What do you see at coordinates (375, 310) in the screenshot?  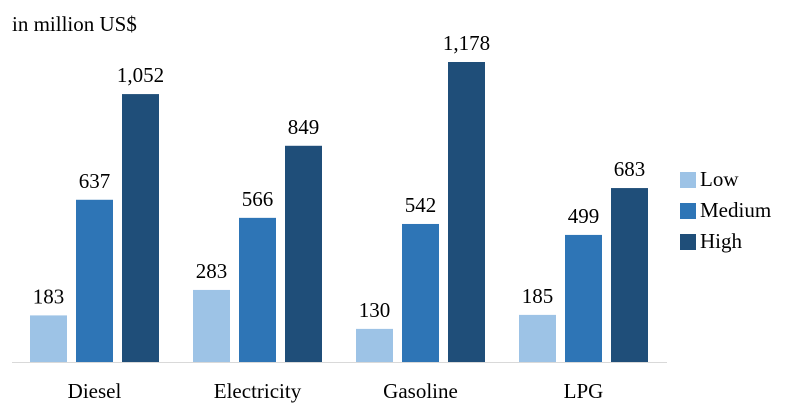 I see `data-label-gasoline-low: 130` at bounding box center [375, 310].